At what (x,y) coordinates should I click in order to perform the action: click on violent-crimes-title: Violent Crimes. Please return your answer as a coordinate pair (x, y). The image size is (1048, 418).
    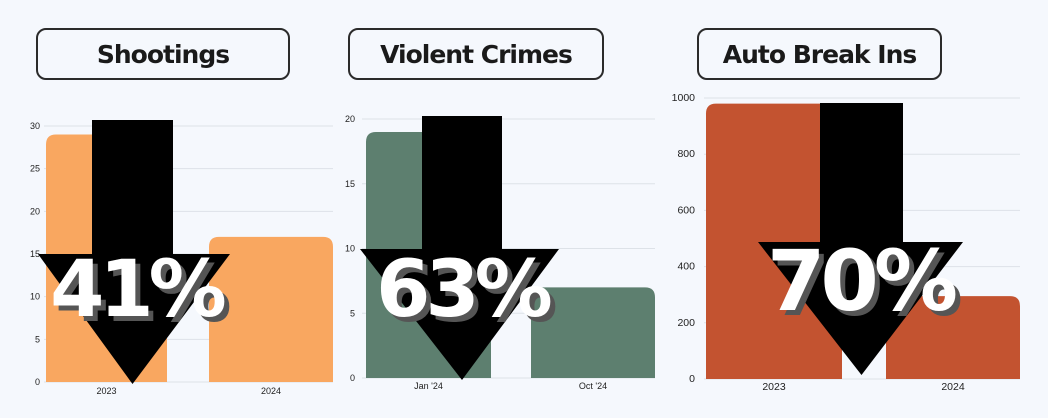
    Looking at the image, I should click on (476, 54).